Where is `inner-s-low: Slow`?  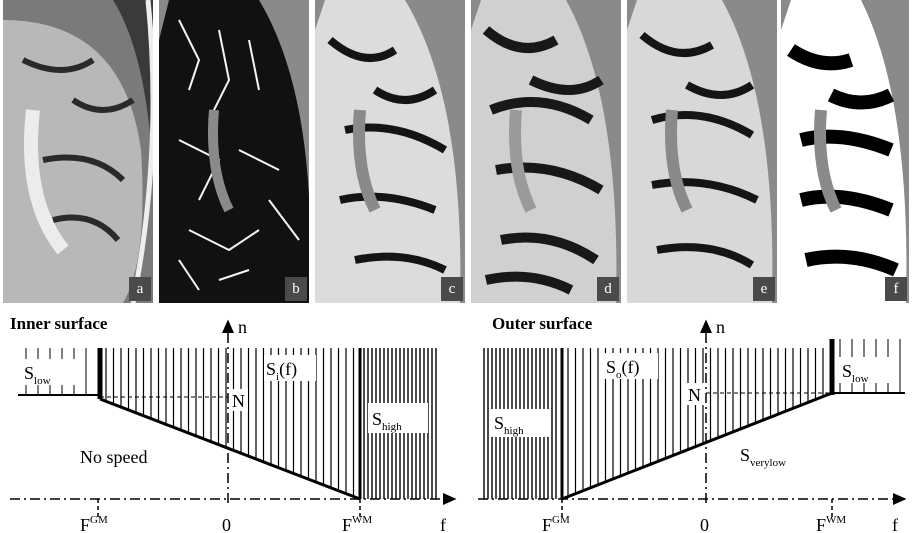 inner-s-low: Slow is located at coordinates (37, 375).